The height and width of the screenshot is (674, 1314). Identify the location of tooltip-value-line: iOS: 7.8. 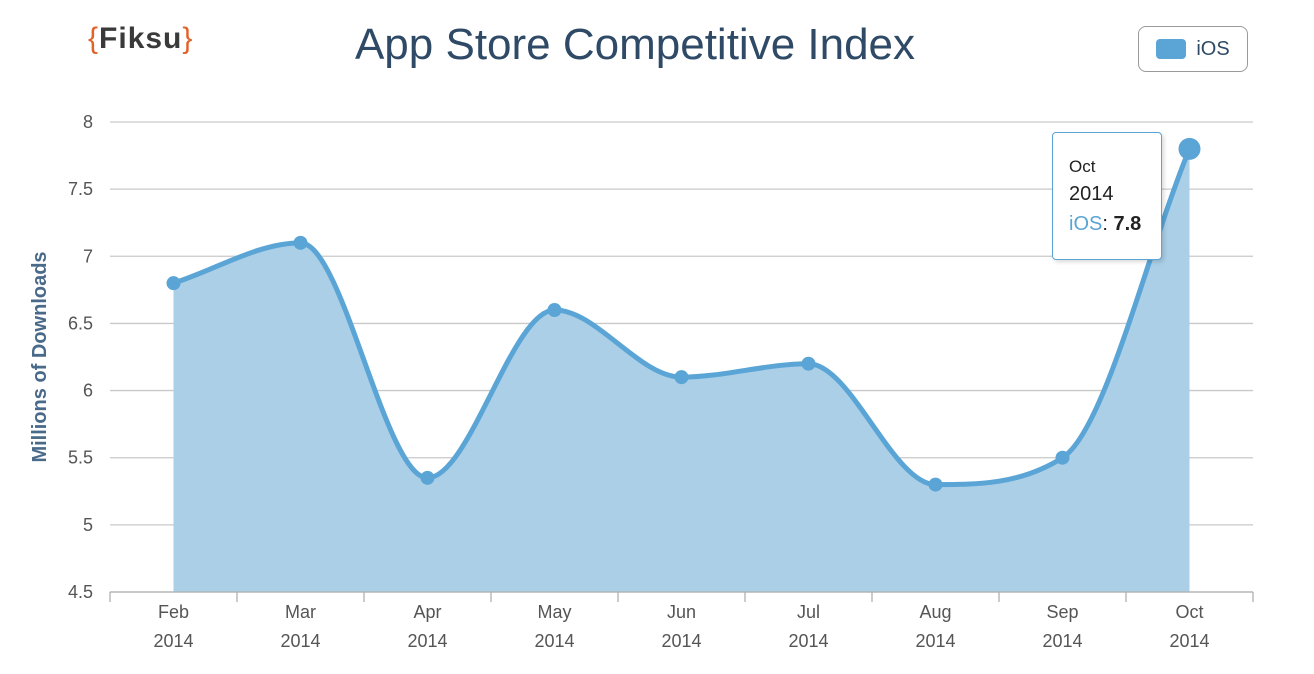
(1105, 224).